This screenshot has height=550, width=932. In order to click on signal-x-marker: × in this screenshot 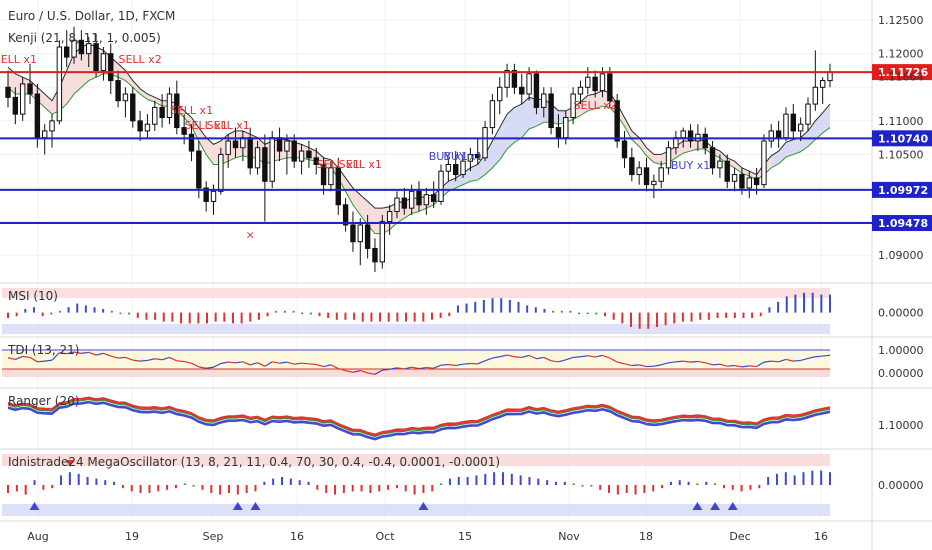, I will do `click(250, 234)`.